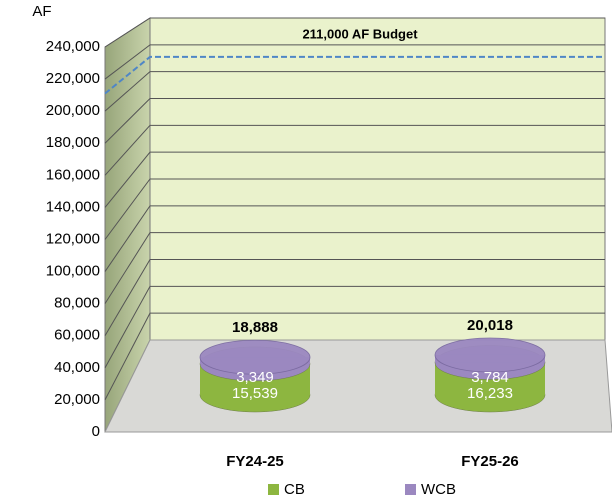 This screenshot has width=612, height=501. I want to click on y-tick-label: 100,000, so click(73, 271).